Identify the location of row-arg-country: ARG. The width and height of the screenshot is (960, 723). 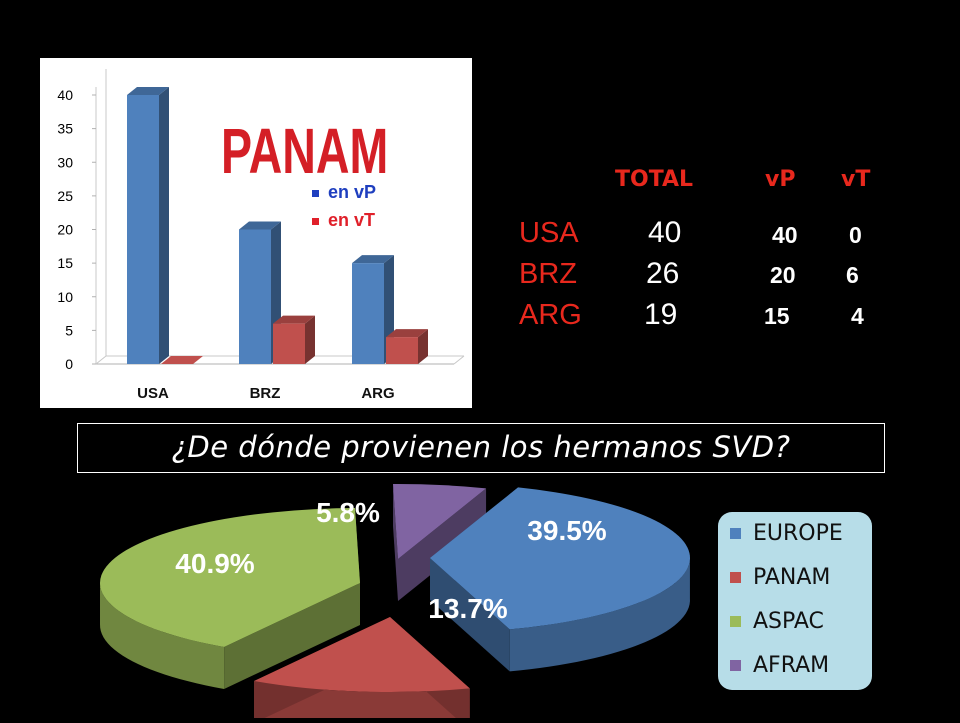
(550, 315).